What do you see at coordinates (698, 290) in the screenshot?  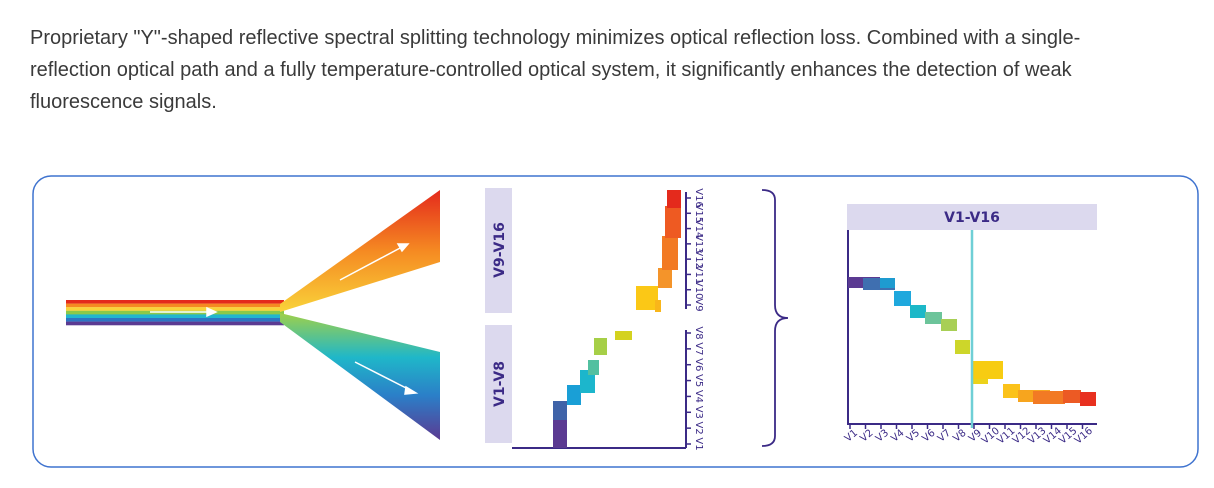 I see `tick-label: V10` at bounding box center [698, 290].